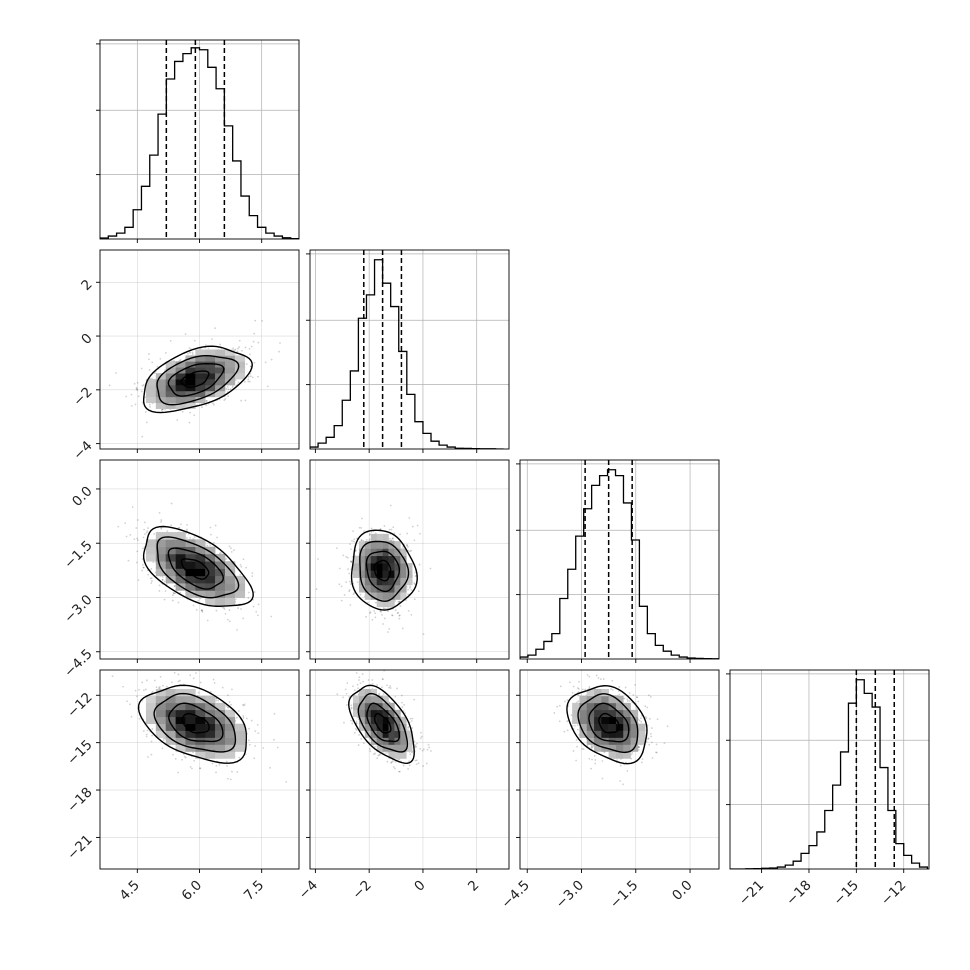  I want to click on y-tick-label: −21, so click(79, 847).